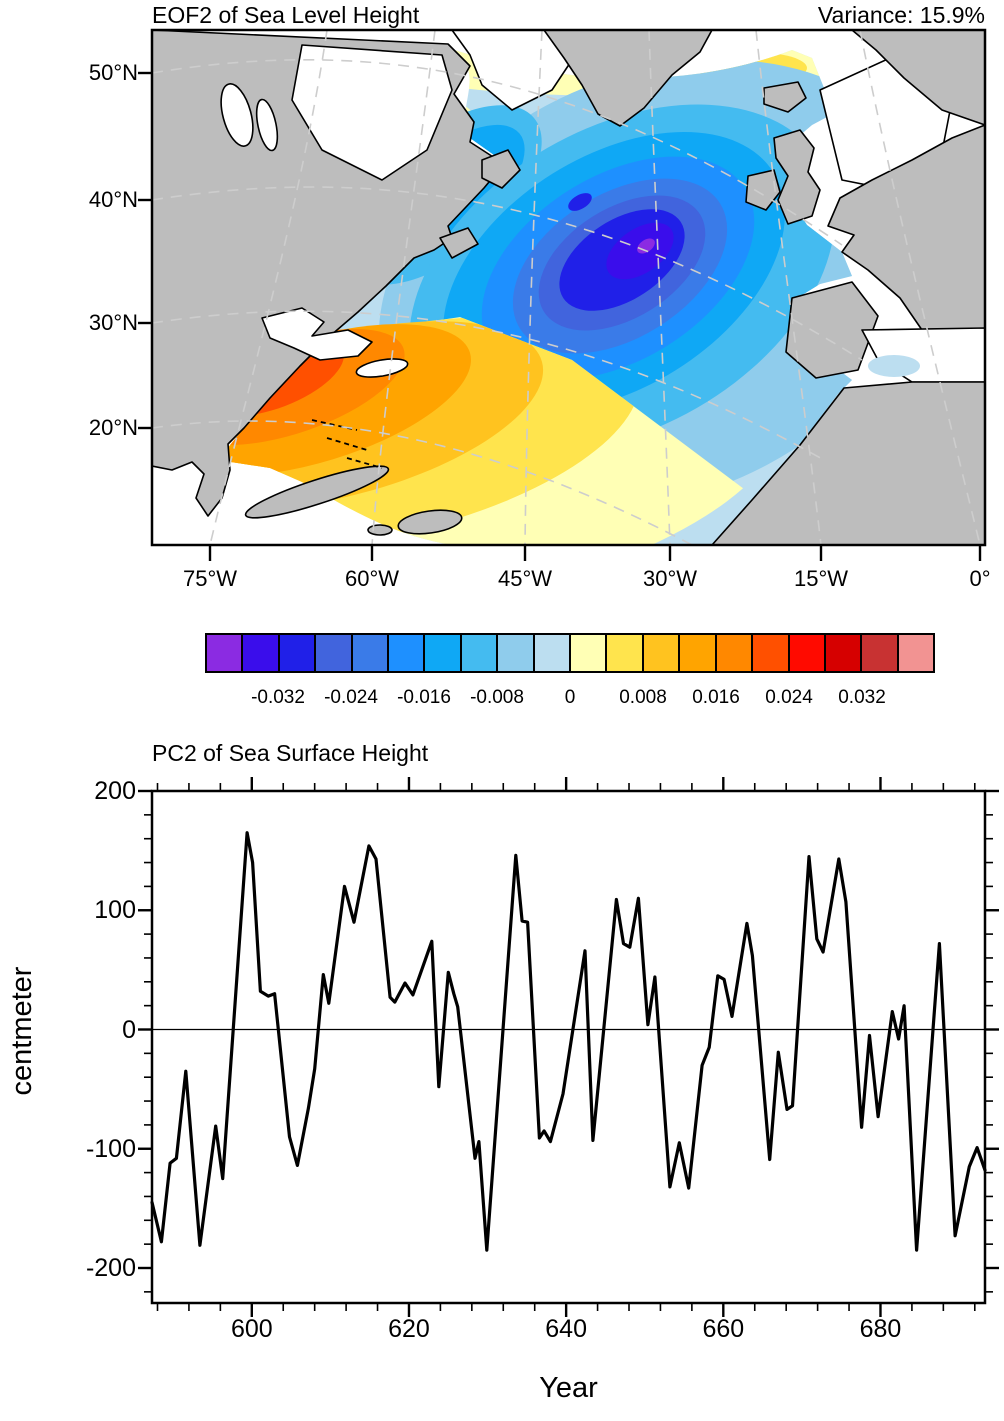 The width and height of the screenshot is (1004, 1421). I want to click on colorbar-tick-label: 0, so click(570, 697).